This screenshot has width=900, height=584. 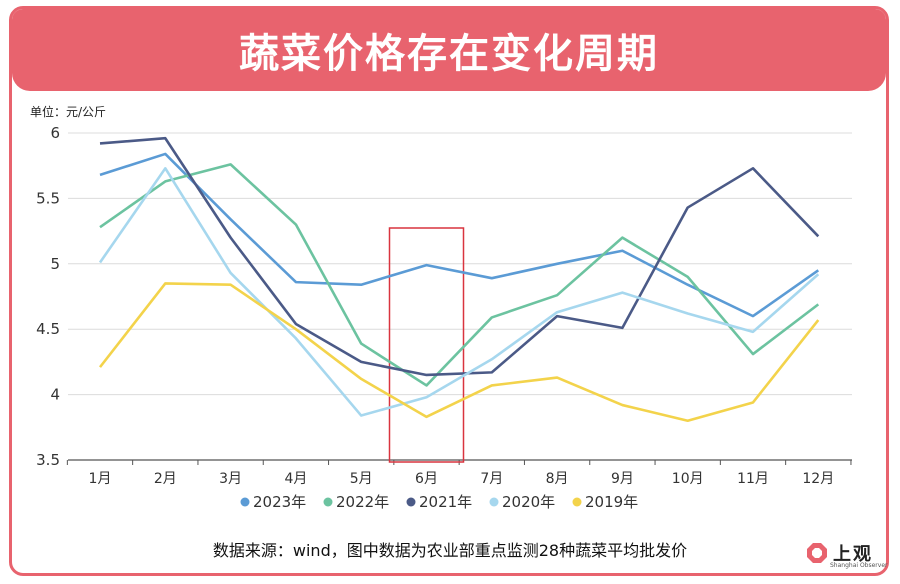 What do you see at coordinates (450, 550) in the screenshot?
I see `data-source-note: 数据来源：wind，图中数据为农业部重点监测28种蔬菜平均批发价` at bounding box center [450, 550].